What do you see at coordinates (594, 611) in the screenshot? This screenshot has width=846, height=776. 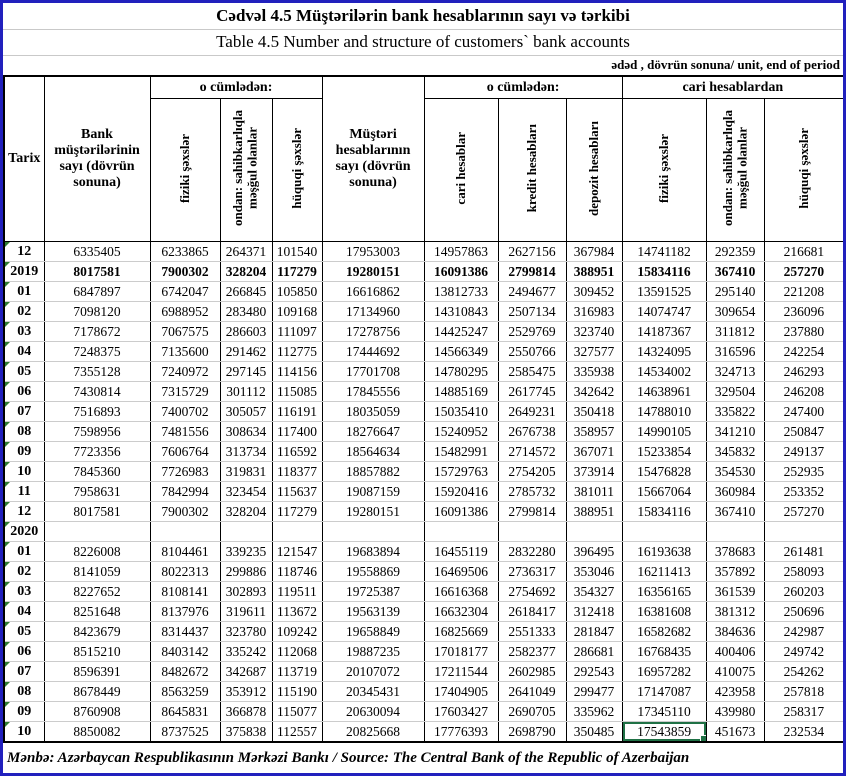 I see `data-cell-depozit: 312418` at bounding box center [594, 611].